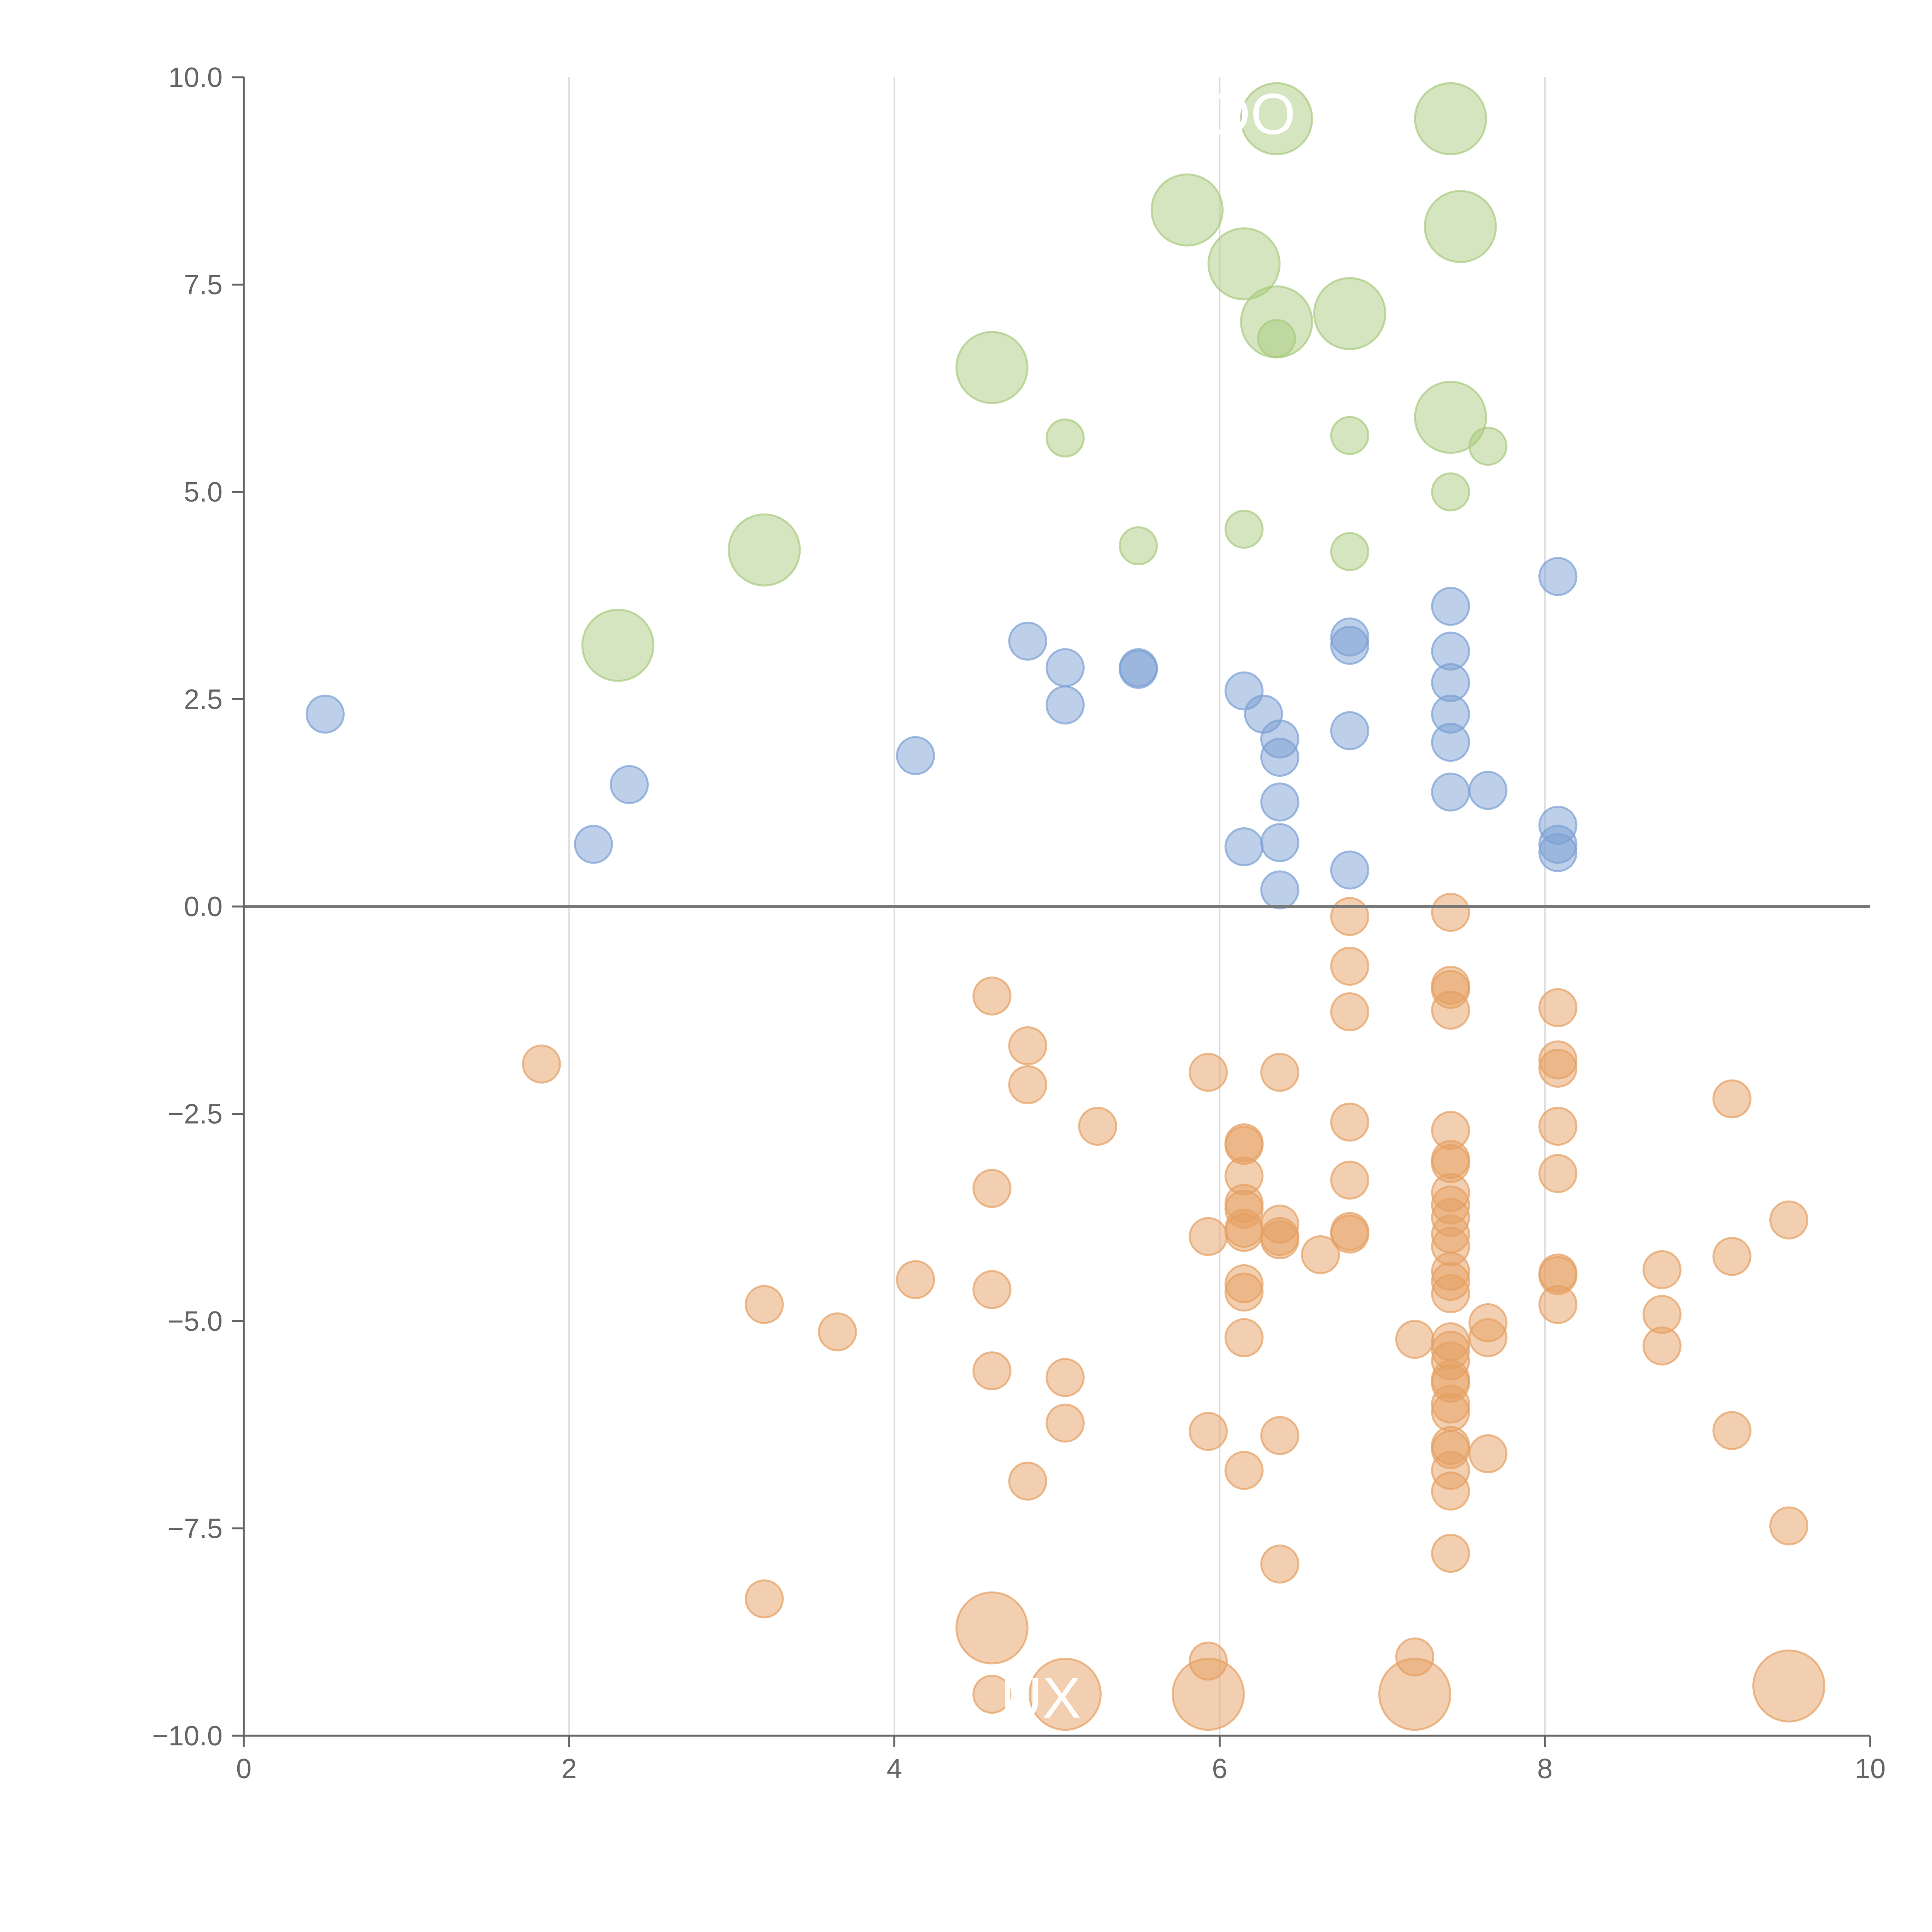 Image resolution: width=1932 pixels, height=1932 pixels. I want to click on x-tick-label-5: 10, so click(1870, 1769).